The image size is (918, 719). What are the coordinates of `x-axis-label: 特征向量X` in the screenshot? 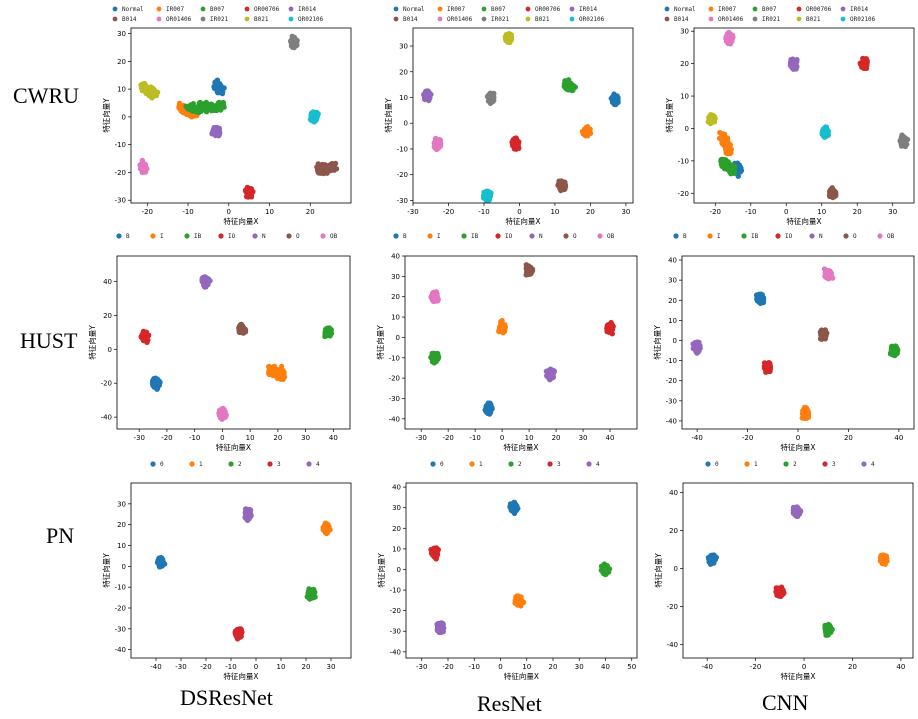 It's located at (803, 221).